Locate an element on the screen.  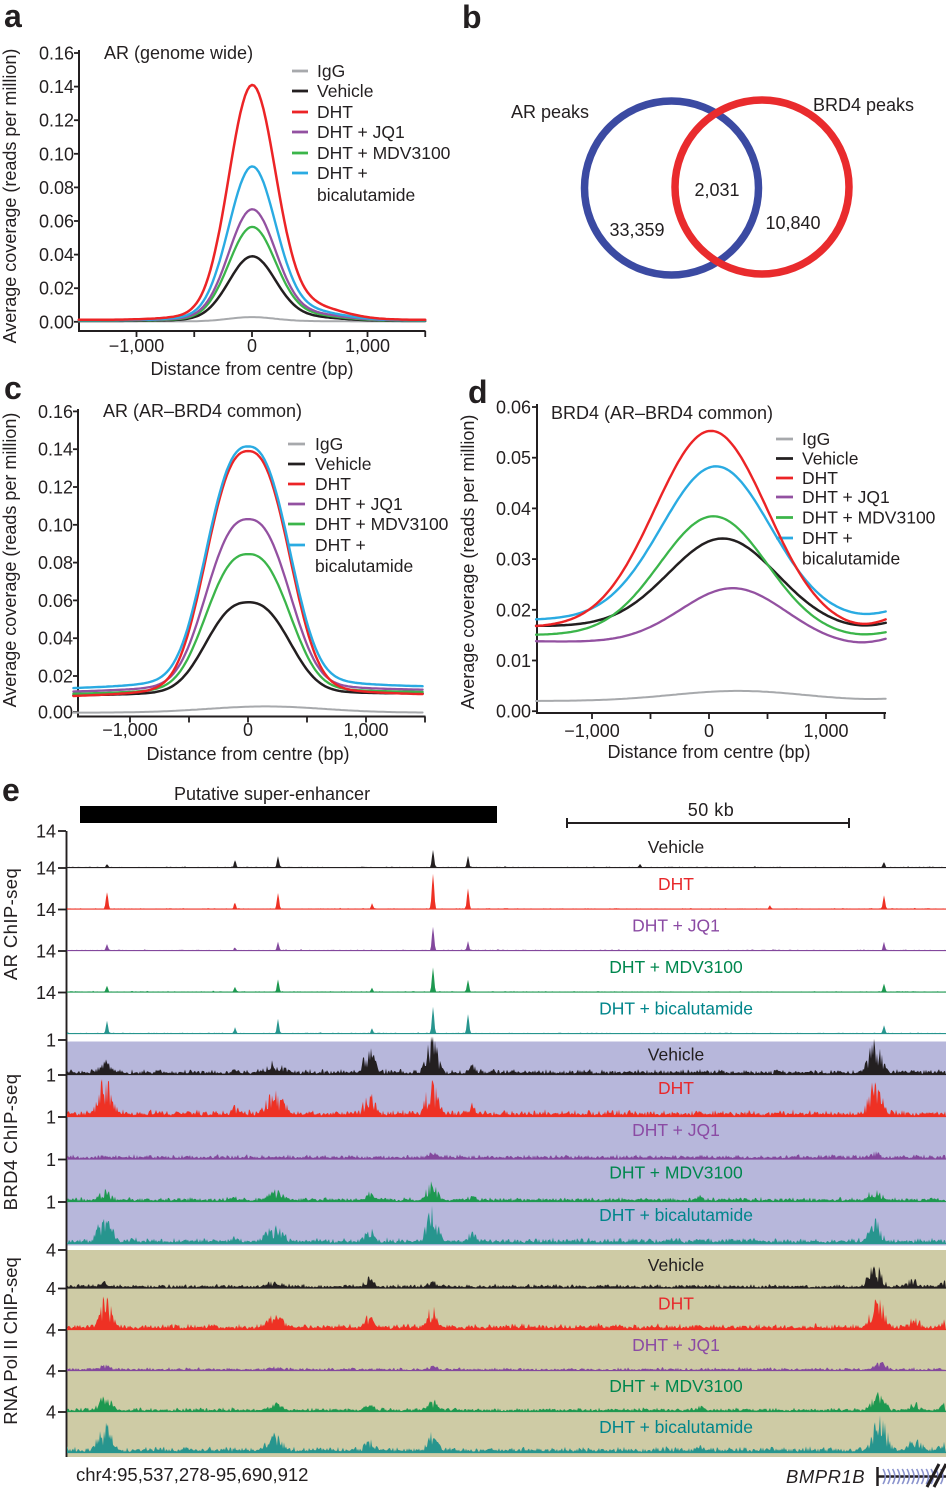
svg-text: 50 kb is located at coordinates (711, 810).